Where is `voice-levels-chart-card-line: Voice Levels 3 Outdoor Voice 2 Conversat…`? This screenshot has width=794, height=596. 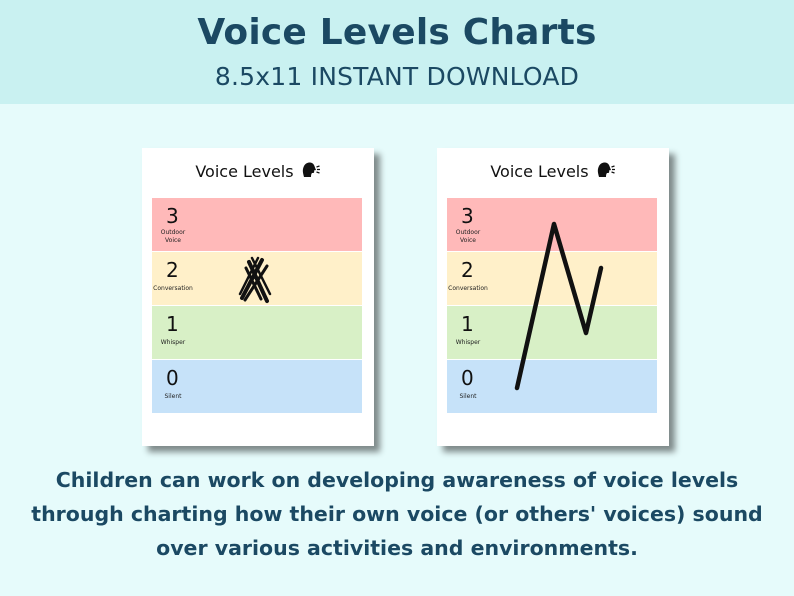
voice-levels-chart-card-line: Voice Levels 3 Outdoor Voice 2 Conversat… is located at coordinates (553, 297).